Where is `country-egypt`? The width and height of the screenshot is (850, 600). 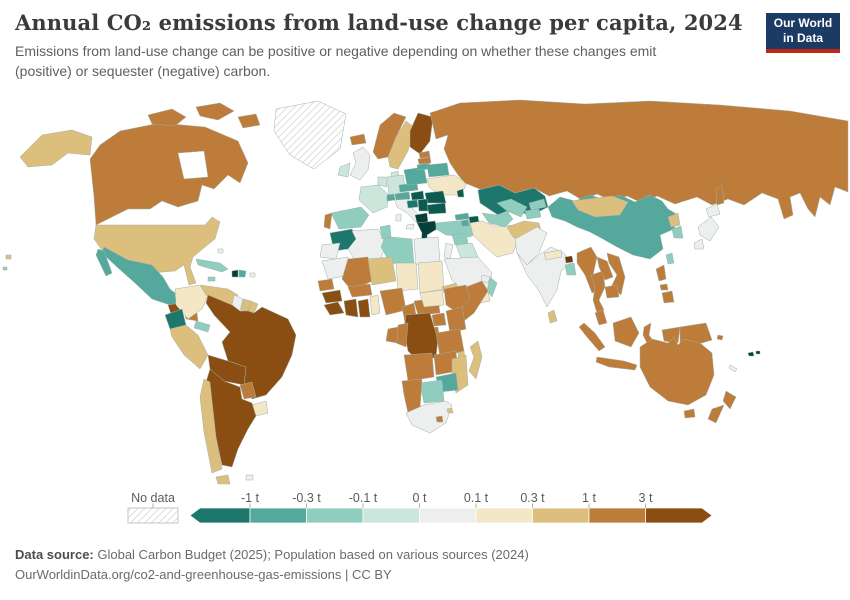
country-egypt is located at coordinates (427, 251).